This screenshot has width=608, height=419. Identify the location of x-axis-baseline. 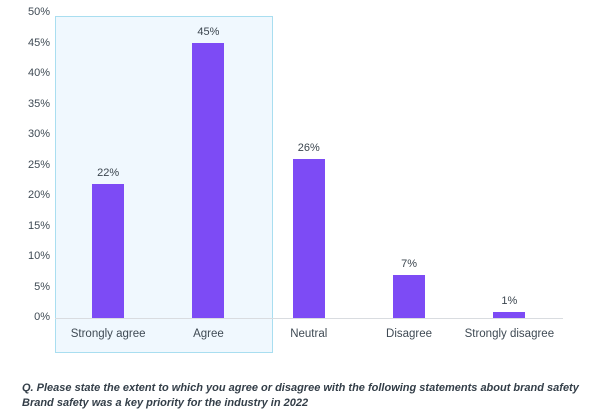
(309, 318).